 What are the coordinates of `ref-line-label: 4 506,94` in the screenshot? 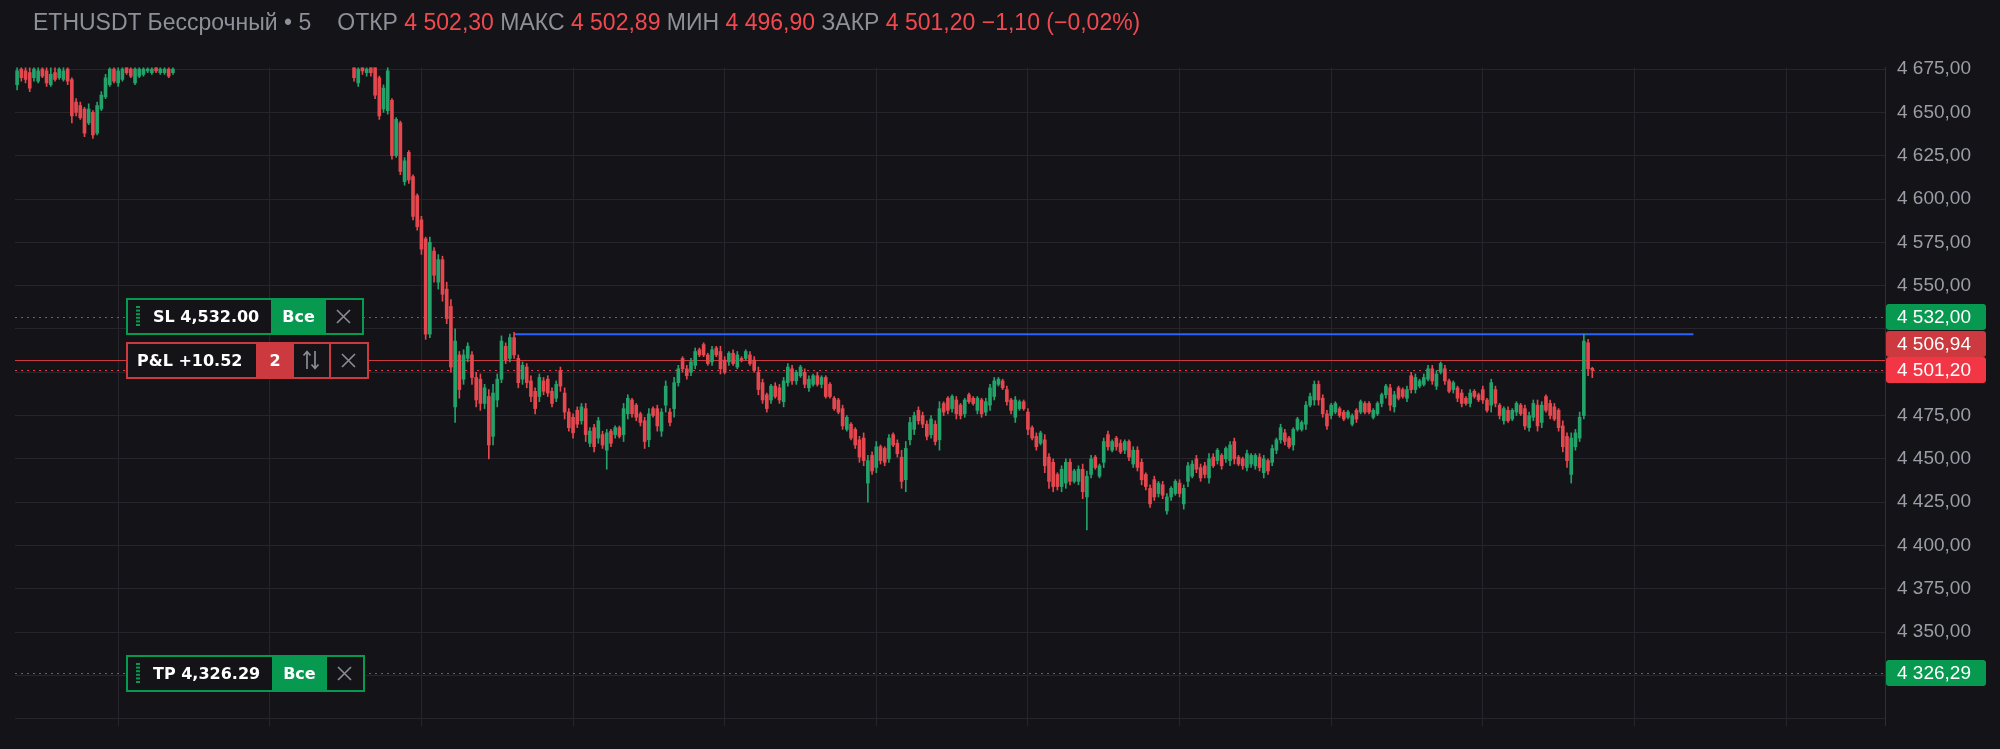 It's located at (1936, 344).